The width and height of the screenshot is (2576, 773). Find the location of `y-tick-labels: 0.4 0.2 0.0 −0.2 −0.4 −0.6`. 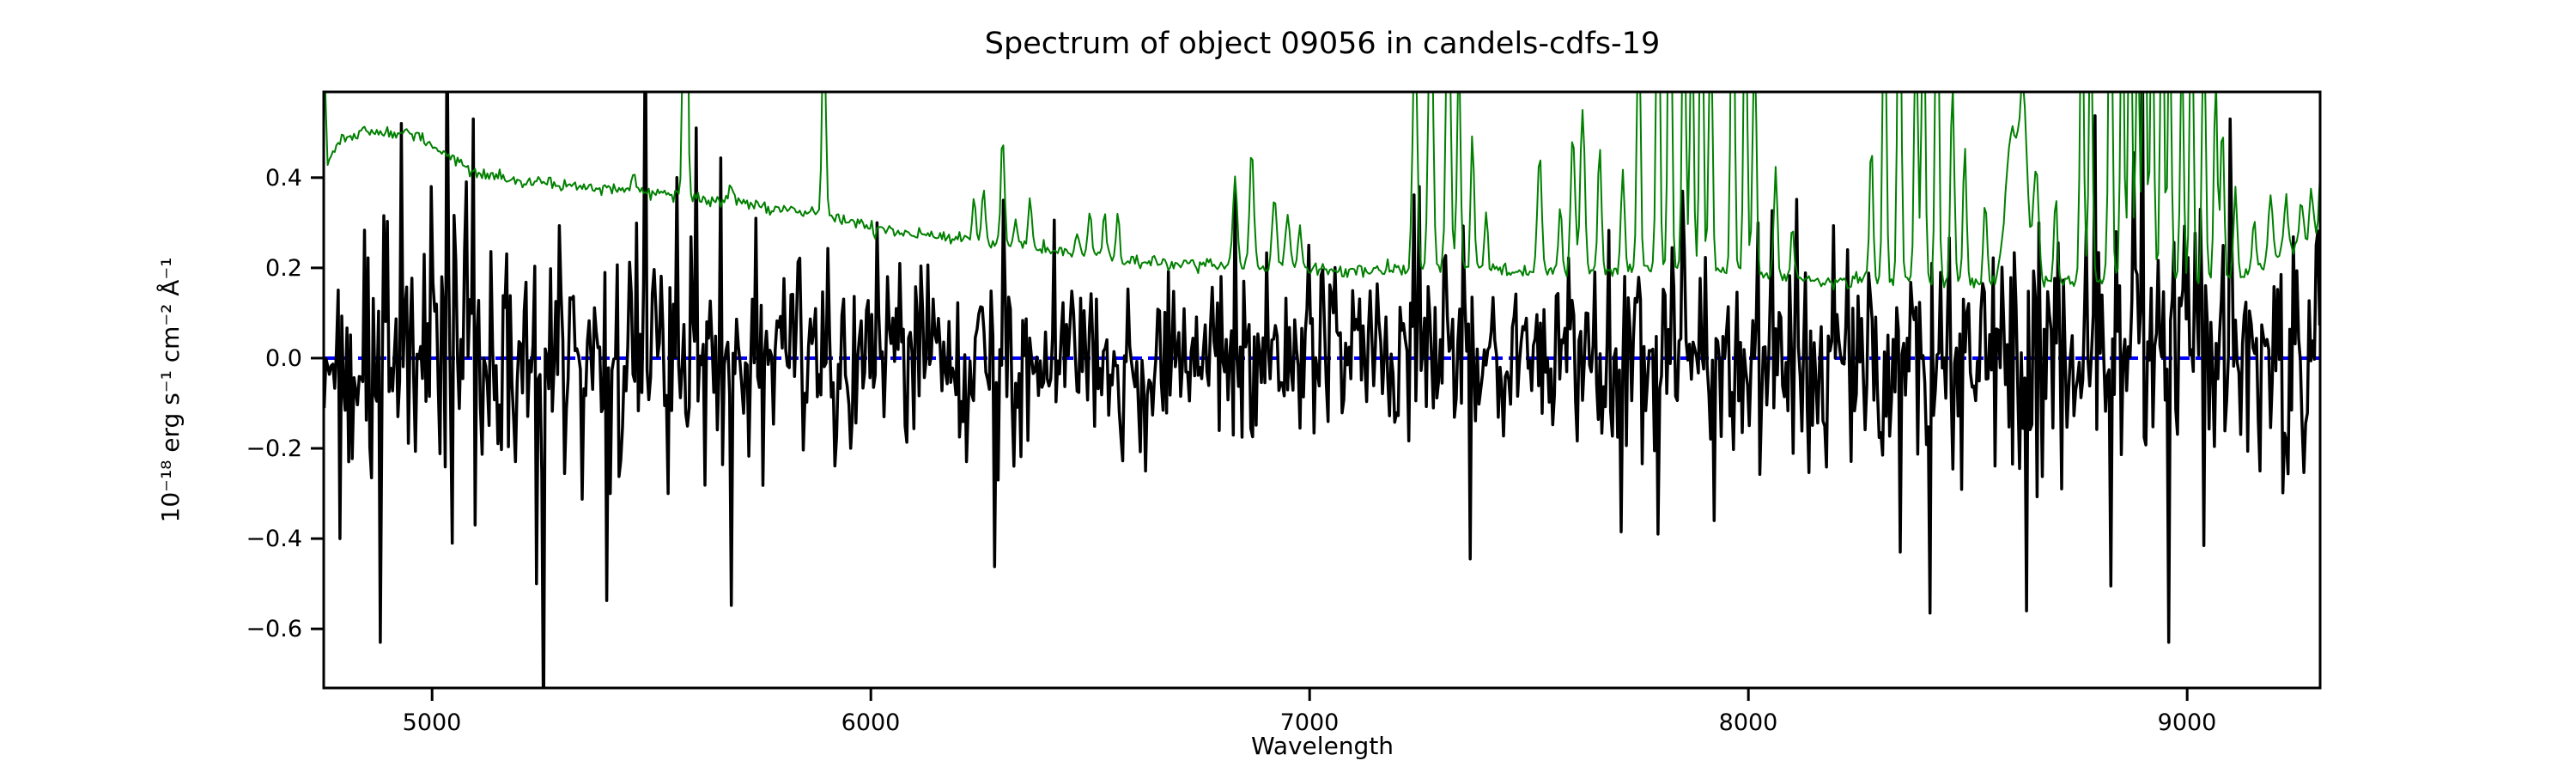

y-tick-labels: 0.4 0.2 0.0 −0.2 −0.4 −0.6 is located at coordinates (274, 403).